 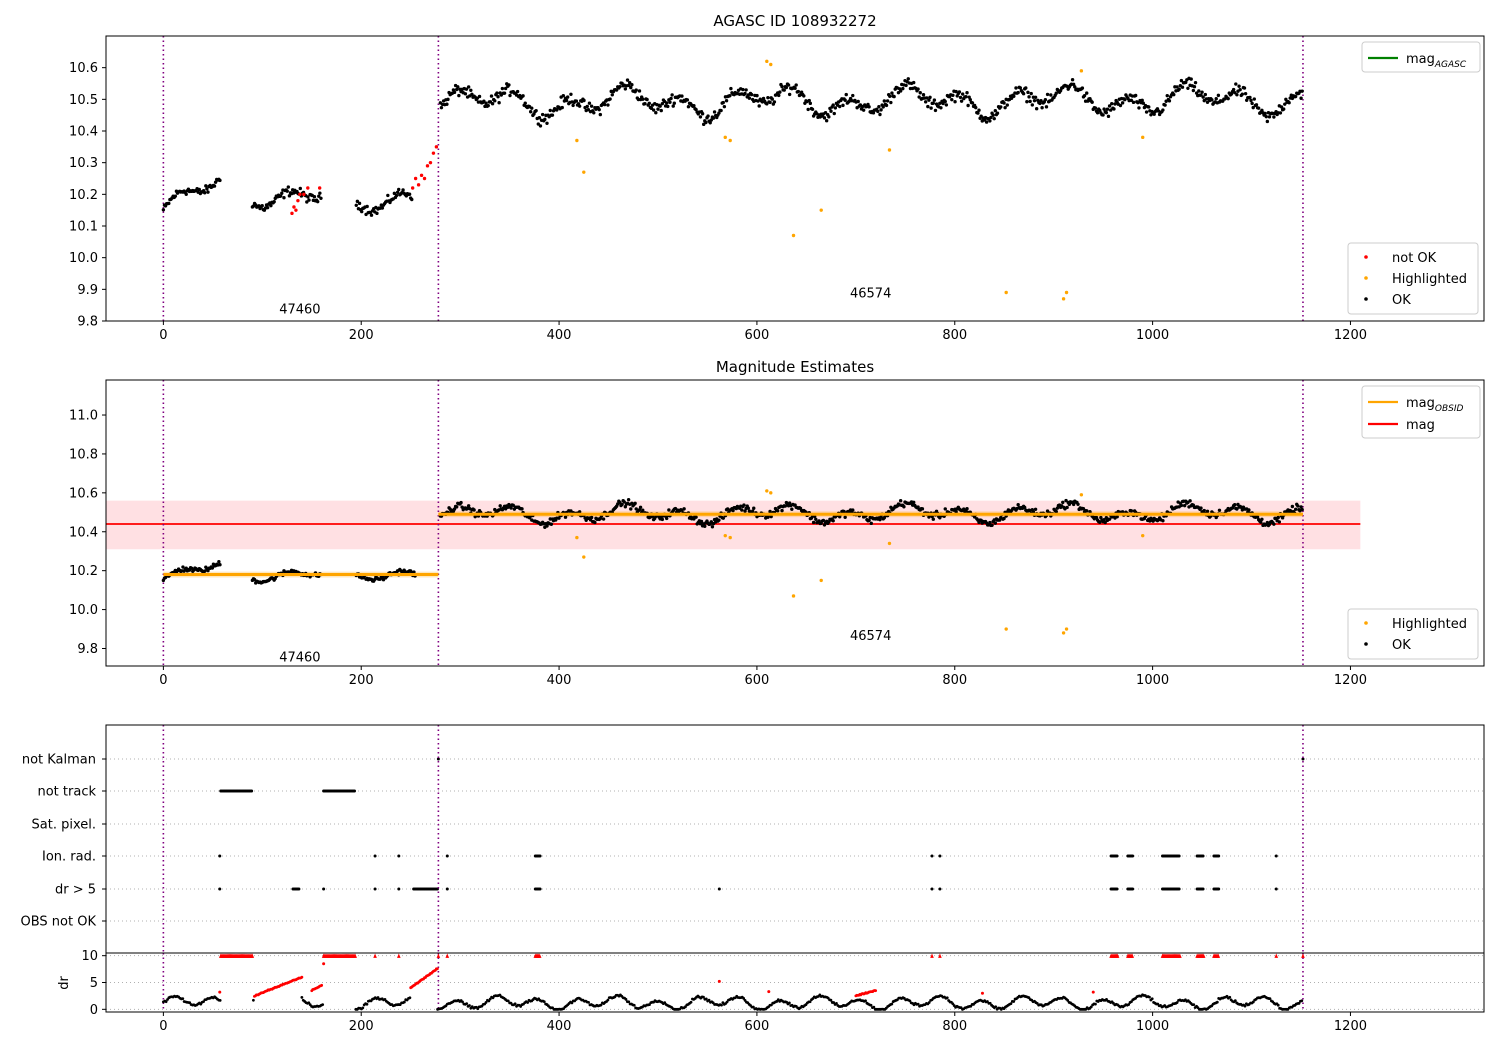 What do you see at coordinates (83, 195) in the screenshot?
I see `y-tick-label: 10.2` at bounding box center [83, 195].